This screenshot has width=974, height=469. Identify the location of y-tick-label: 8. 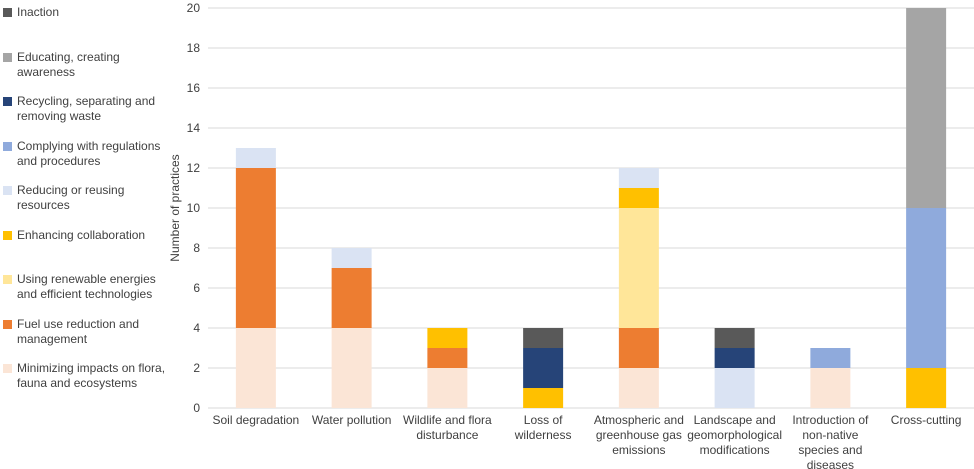
(196, 248).